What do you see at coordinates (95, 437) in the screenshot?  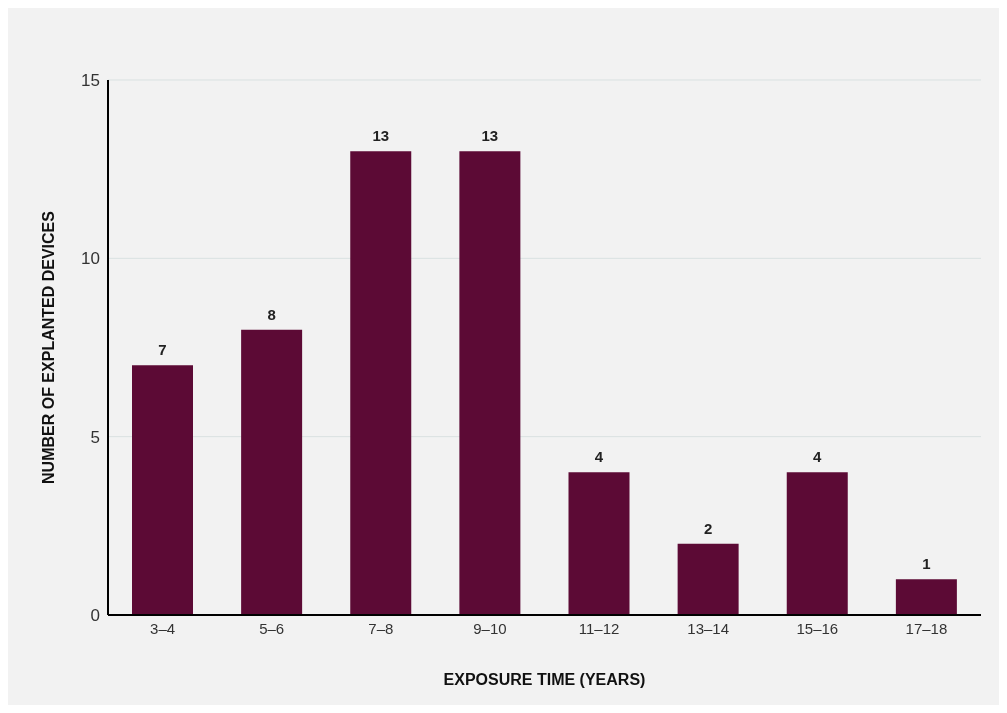 I see `y-tick-label: 5` at bounding box center [95, 437].